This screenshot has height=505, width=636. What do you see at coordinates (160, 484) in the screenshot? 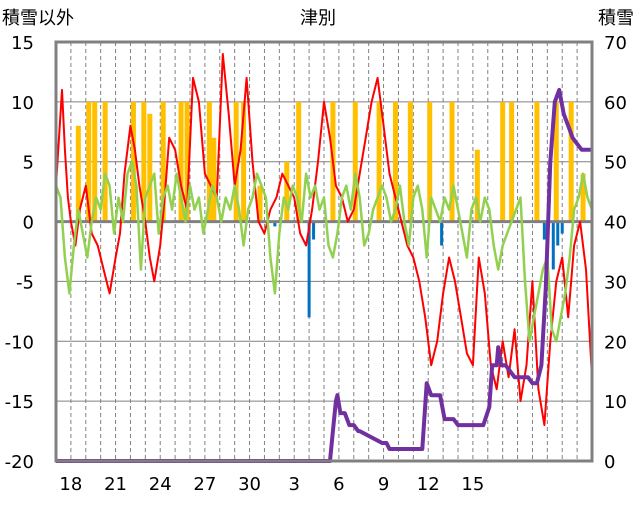
I see `x-tick-label: 24` at bounding box center [160, 484].